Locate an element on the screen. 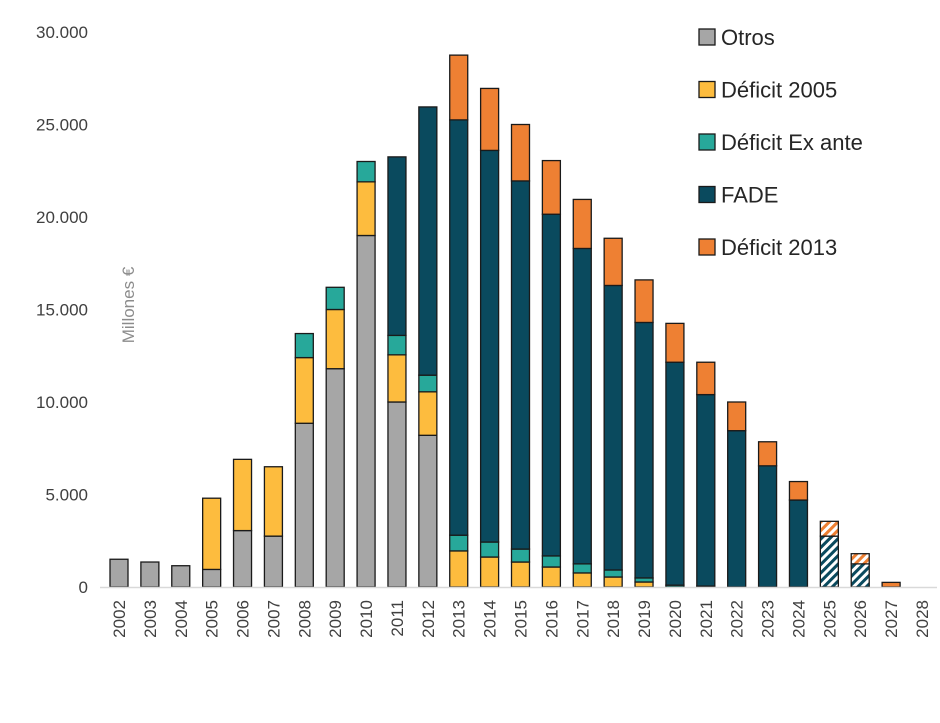 This screenshot has width=940, height=723. x-tick-label: 2011 is located at coordinates (397, 618).